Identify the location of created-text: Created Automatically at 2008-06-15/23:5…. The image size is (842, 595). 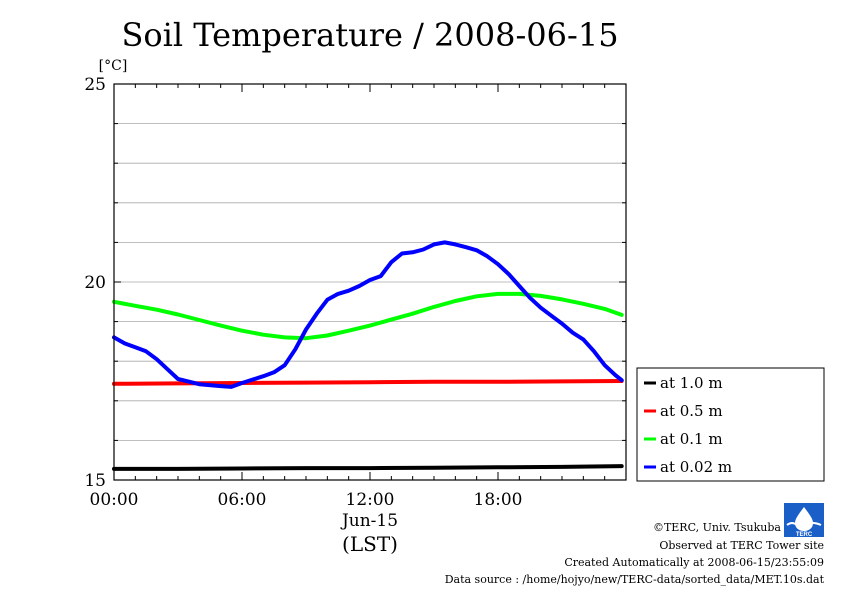
(694, 562).